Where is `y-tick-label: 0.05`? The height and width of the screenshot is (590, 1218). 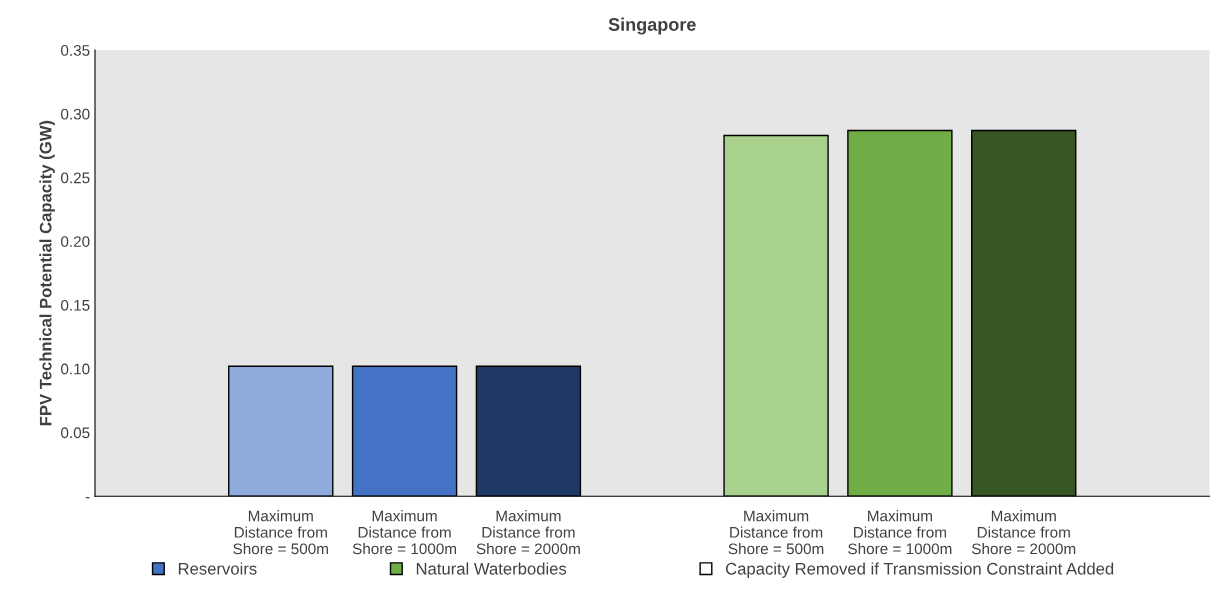 y-tick-label: 0.05 is located at coordinates (75, 433).